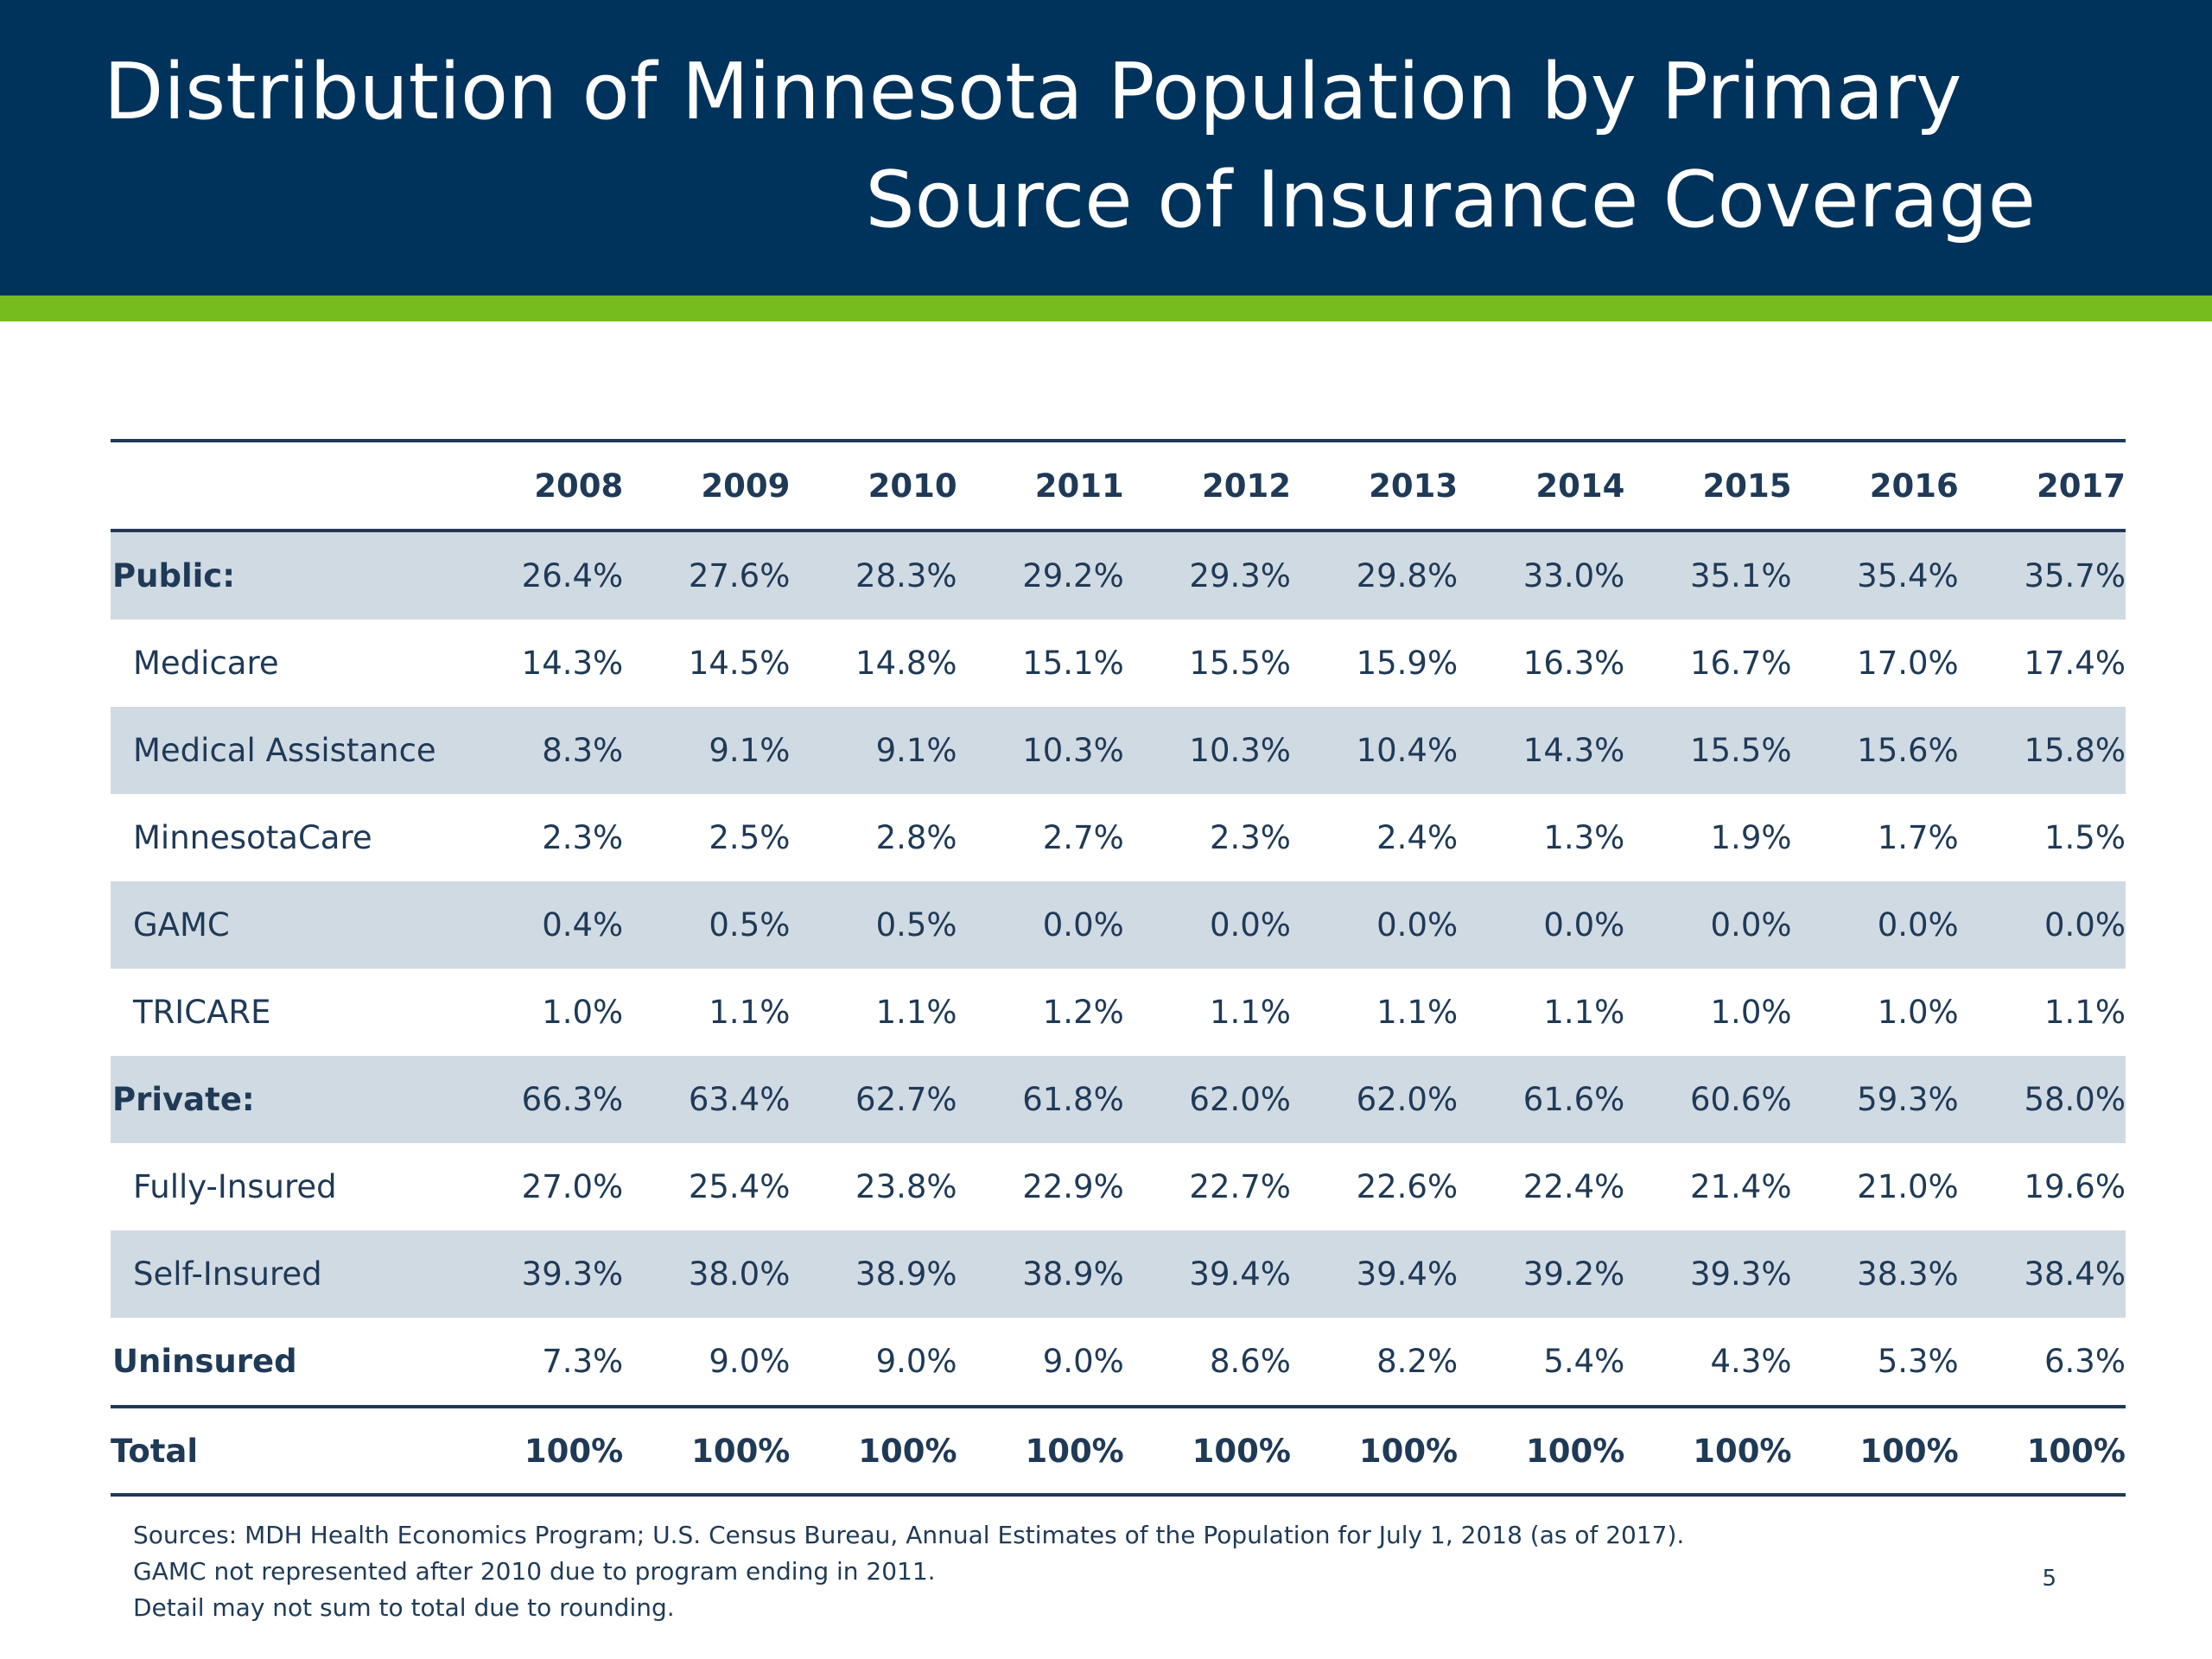  I want to click on table-cell: 23.8%, so click(906, 1186).